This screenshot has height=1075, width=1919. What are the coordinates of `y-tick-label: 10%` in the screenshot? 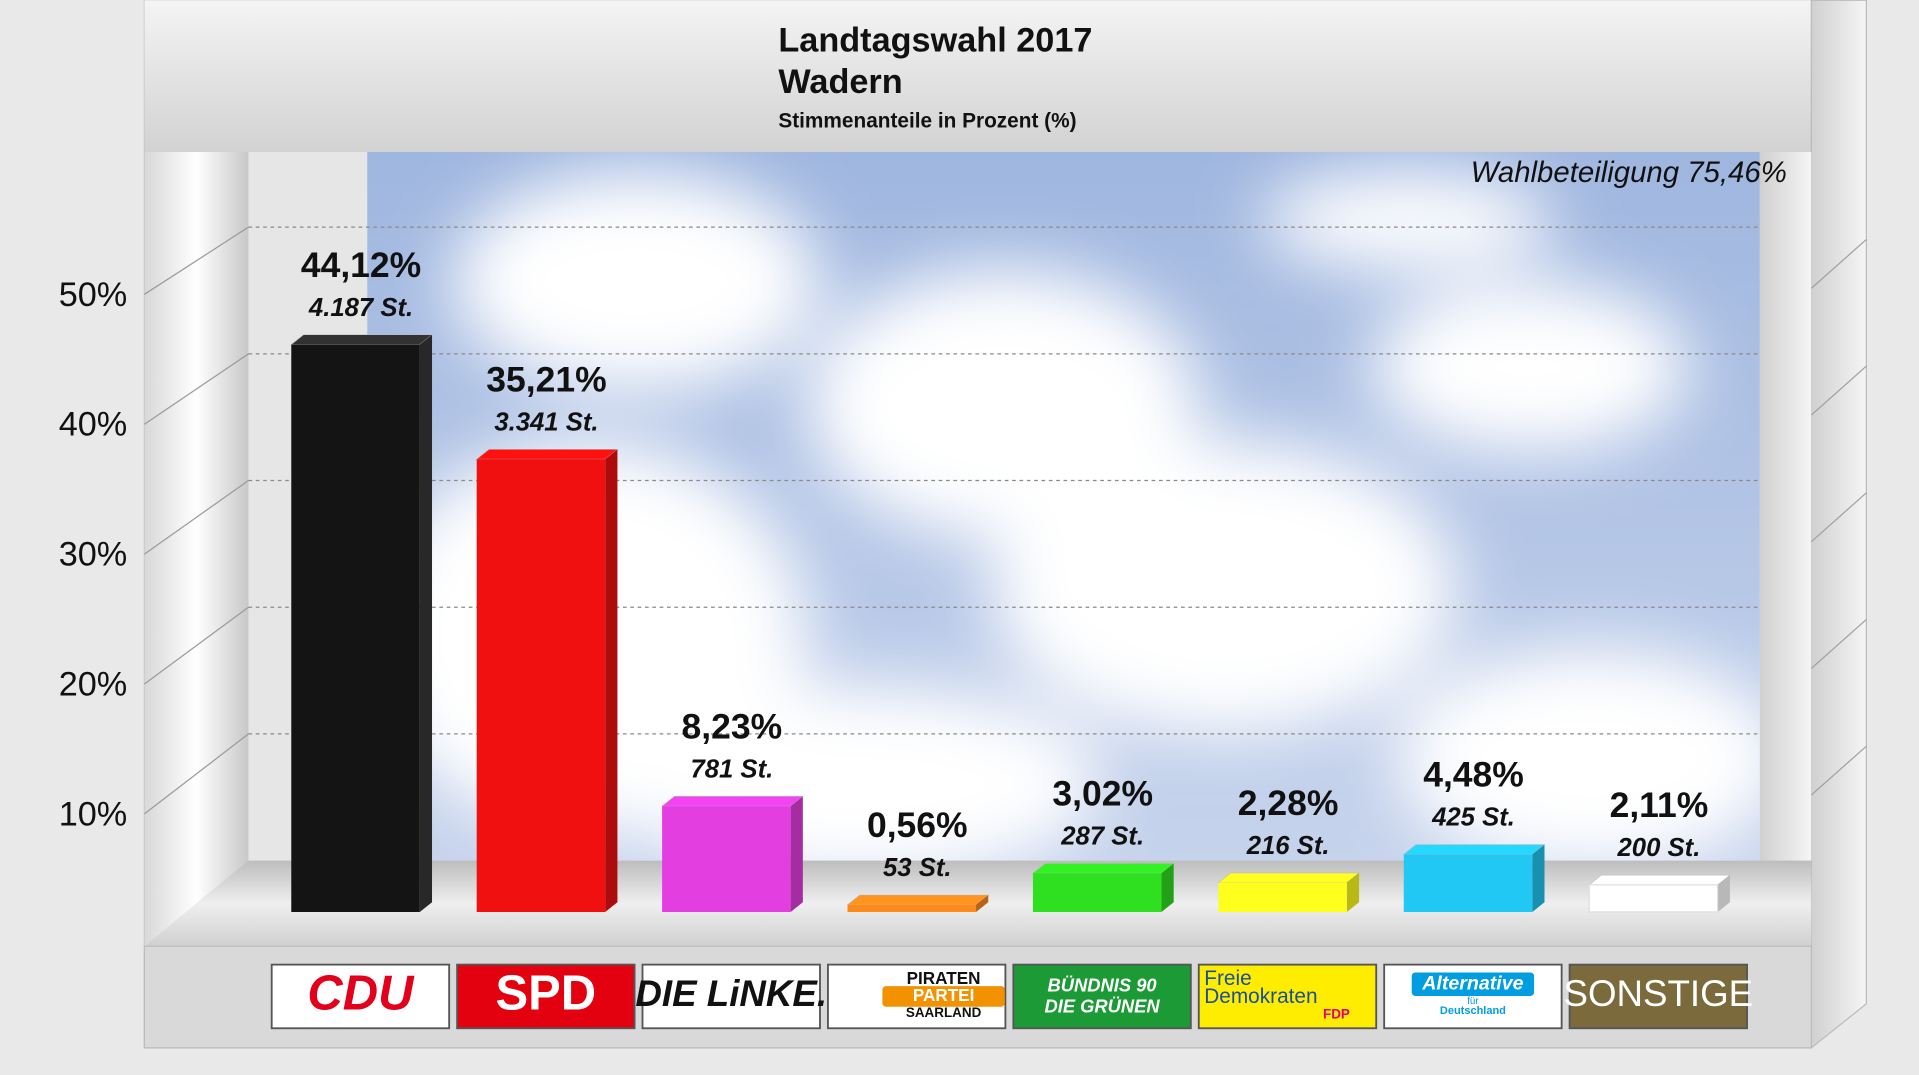 It's located at (93, 814).